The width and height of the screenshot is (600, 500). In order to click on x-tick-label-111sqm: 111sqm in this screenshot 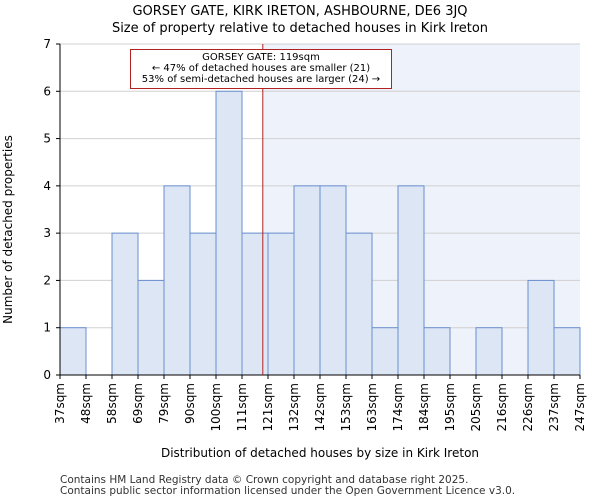, I will do `click(242, 407)`.